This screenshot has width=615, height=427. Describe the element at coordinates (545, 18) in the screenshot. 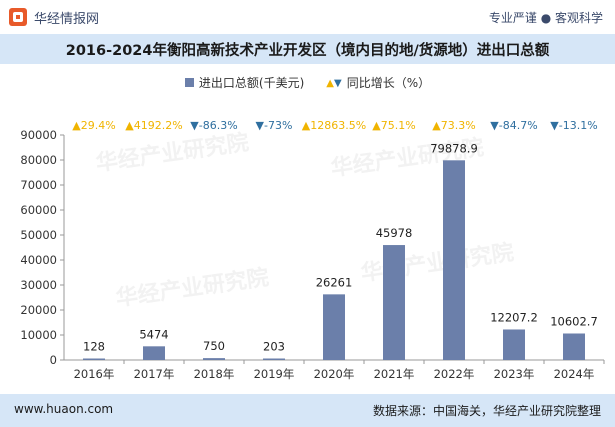

I see `tagline: 专业严谨 ● 客观科学` at that location.